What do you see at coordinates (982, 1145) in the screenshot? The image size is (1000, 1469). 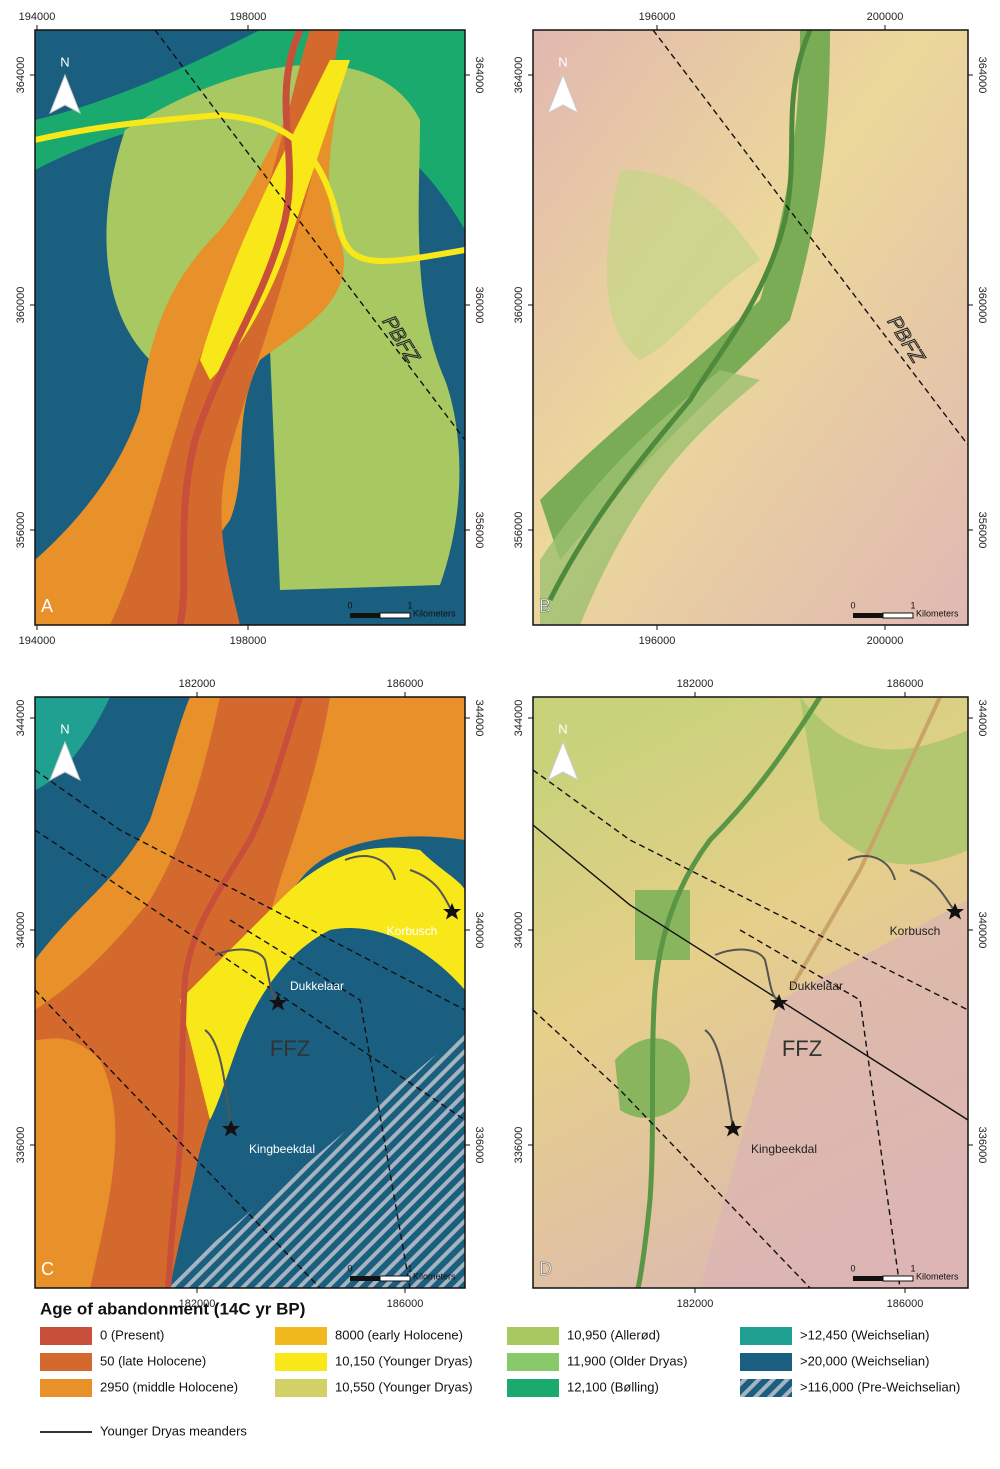 I see `right-coordinate: 336000` at bounding box center [982, 1145].